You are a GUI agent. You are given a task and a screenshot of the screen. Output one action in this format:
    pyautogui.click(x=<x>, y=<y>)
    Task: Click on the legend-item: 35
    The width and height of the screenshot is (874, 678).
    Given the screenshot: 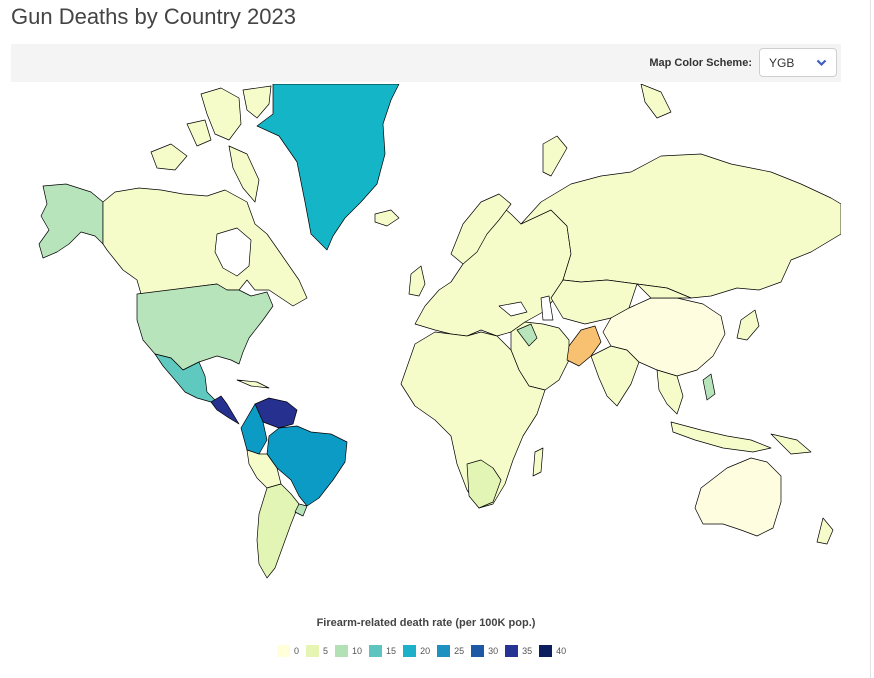 What is the action you would take?
    pyautogui.click(x=518, y=651)
    